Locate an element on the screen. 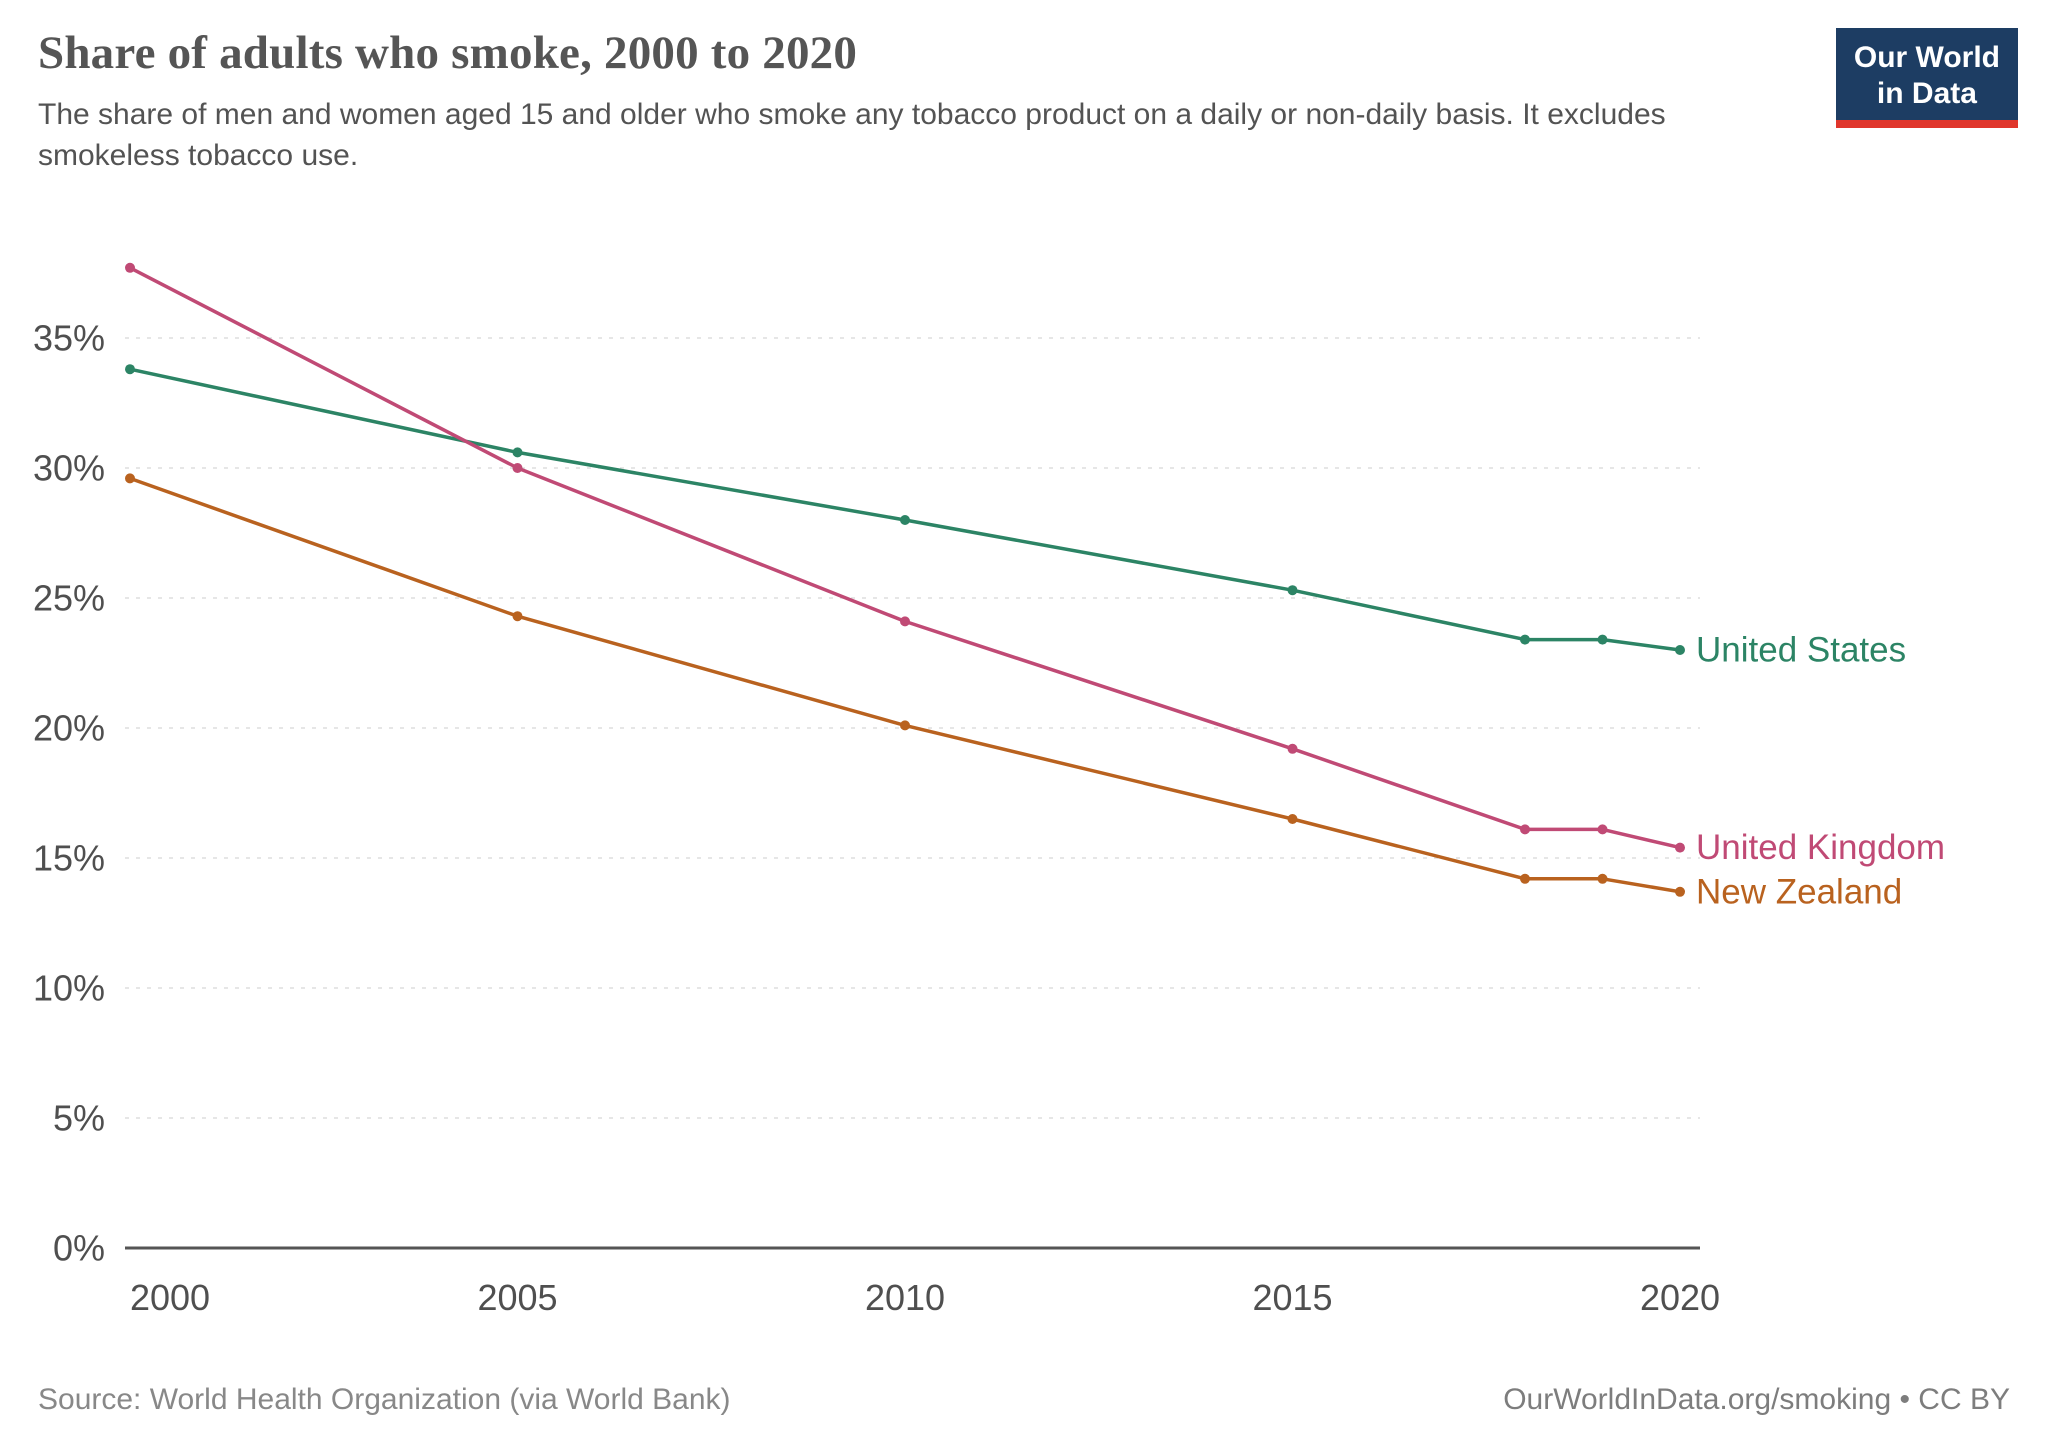  data-point-united-states-2018 is located at coordinates (1525, 639).